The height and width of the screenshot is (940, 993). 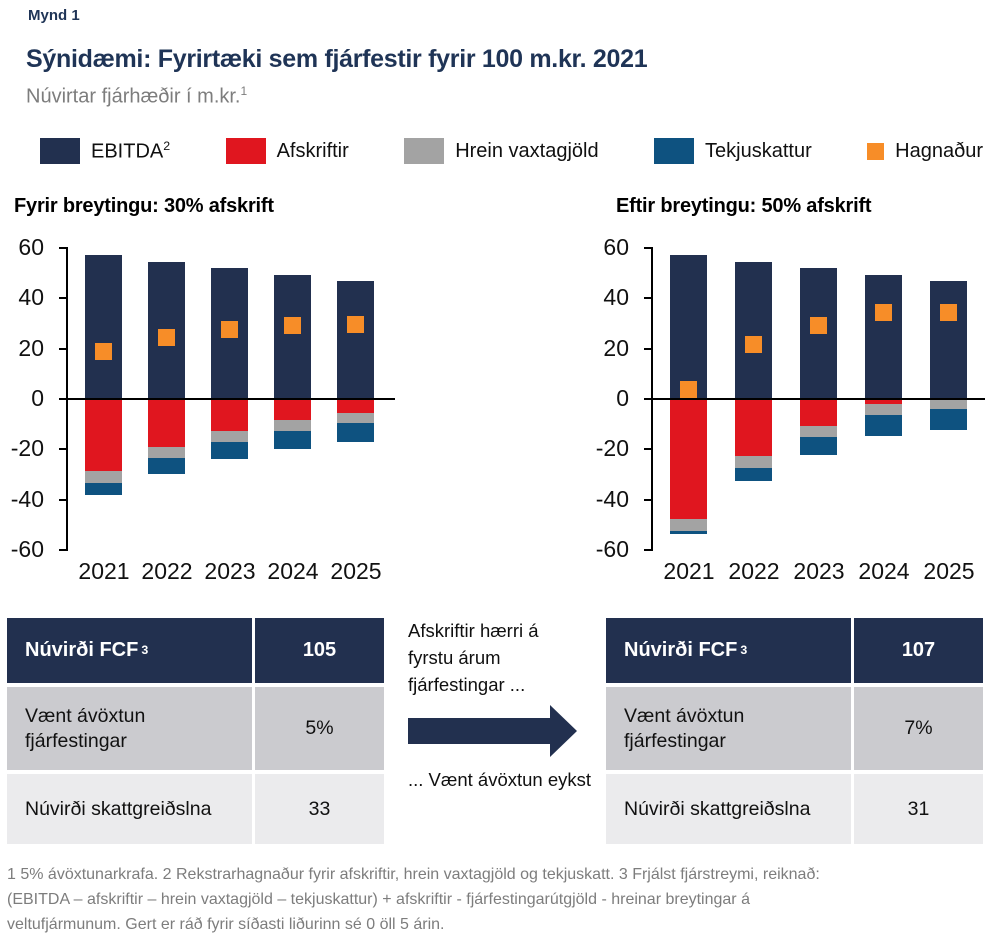 What do you see at coordinates (918, 809) in the screenshot?
I see `tax-pv-value: 31` at bounding box center [918, 809].